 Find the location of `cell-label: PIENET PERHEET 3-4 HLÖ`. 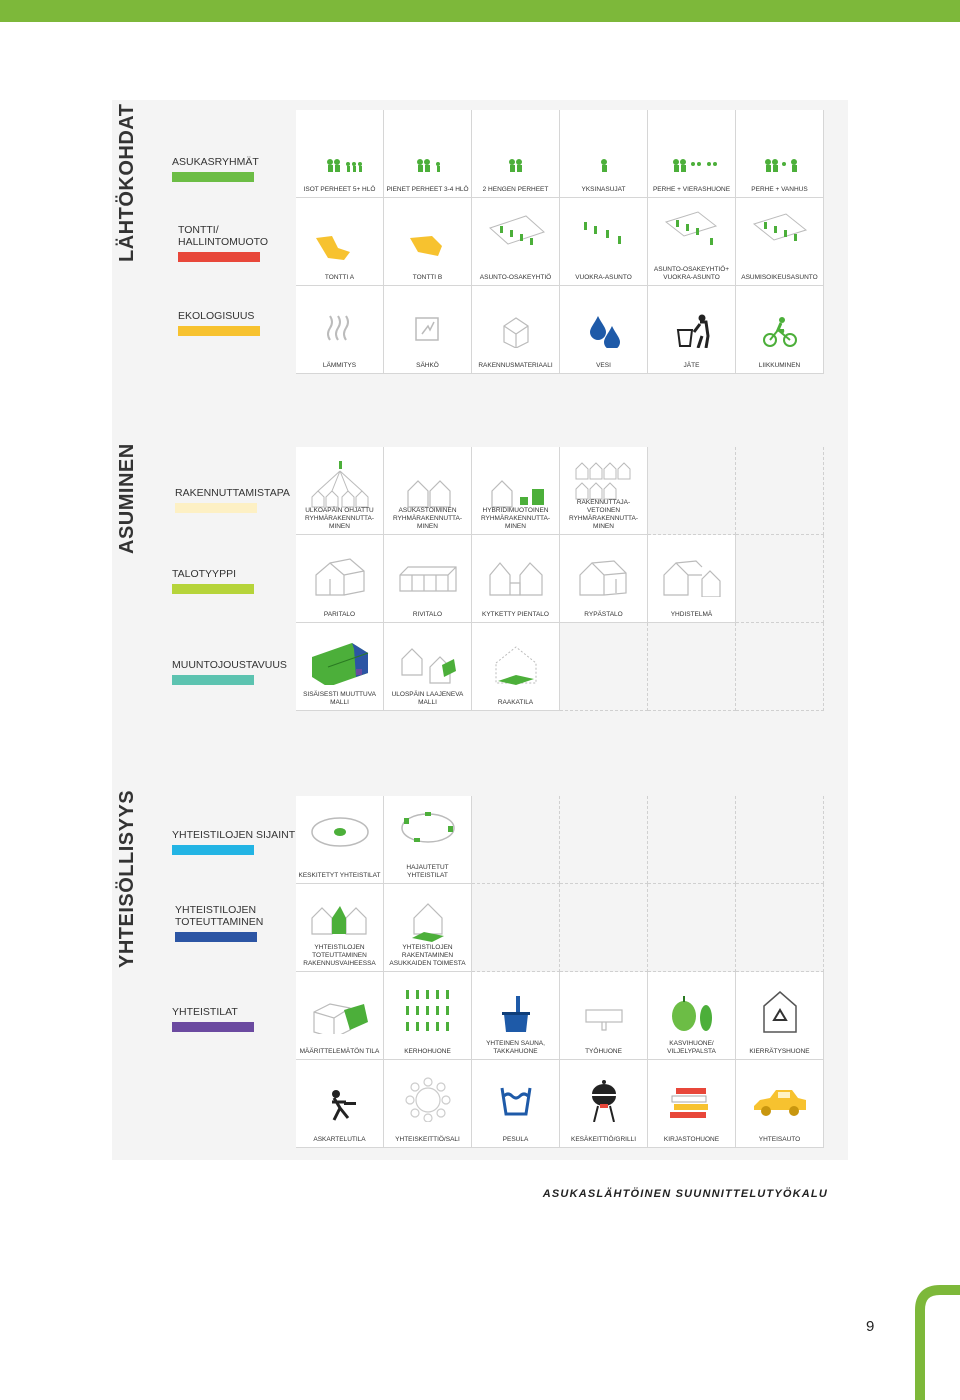

cell-label: PIENET PERHEET 3-4 HLÖ is located at coordinates (427, 189).